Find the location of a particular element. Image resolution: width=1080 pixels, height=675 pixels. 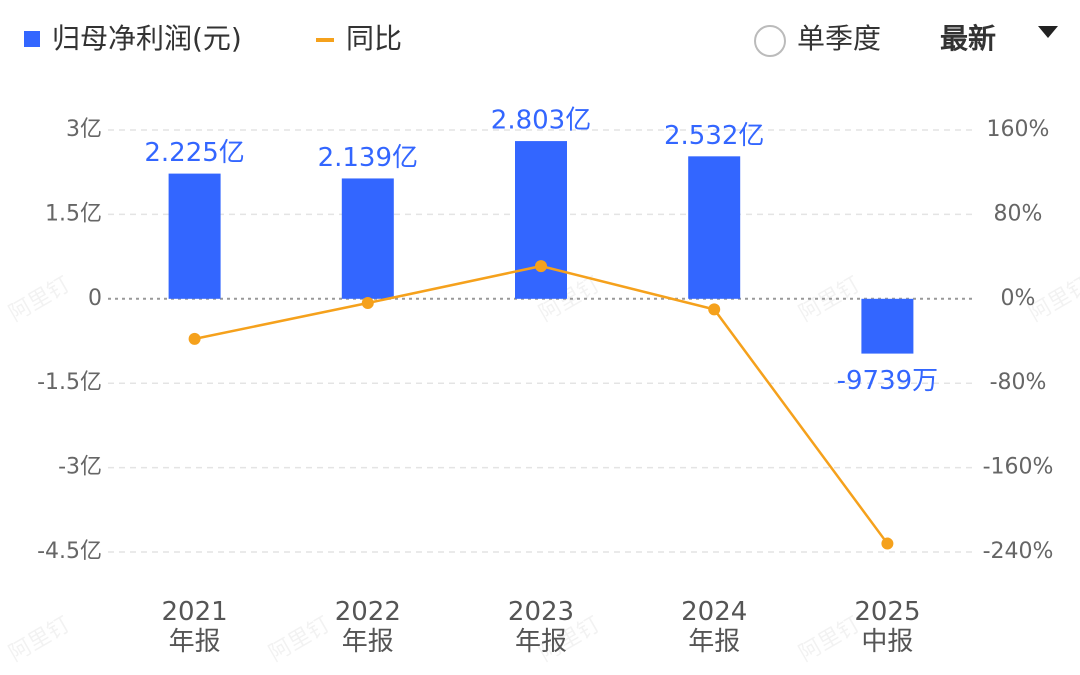

y2-tick-label: -240% is located at coordinates (1018, 551).